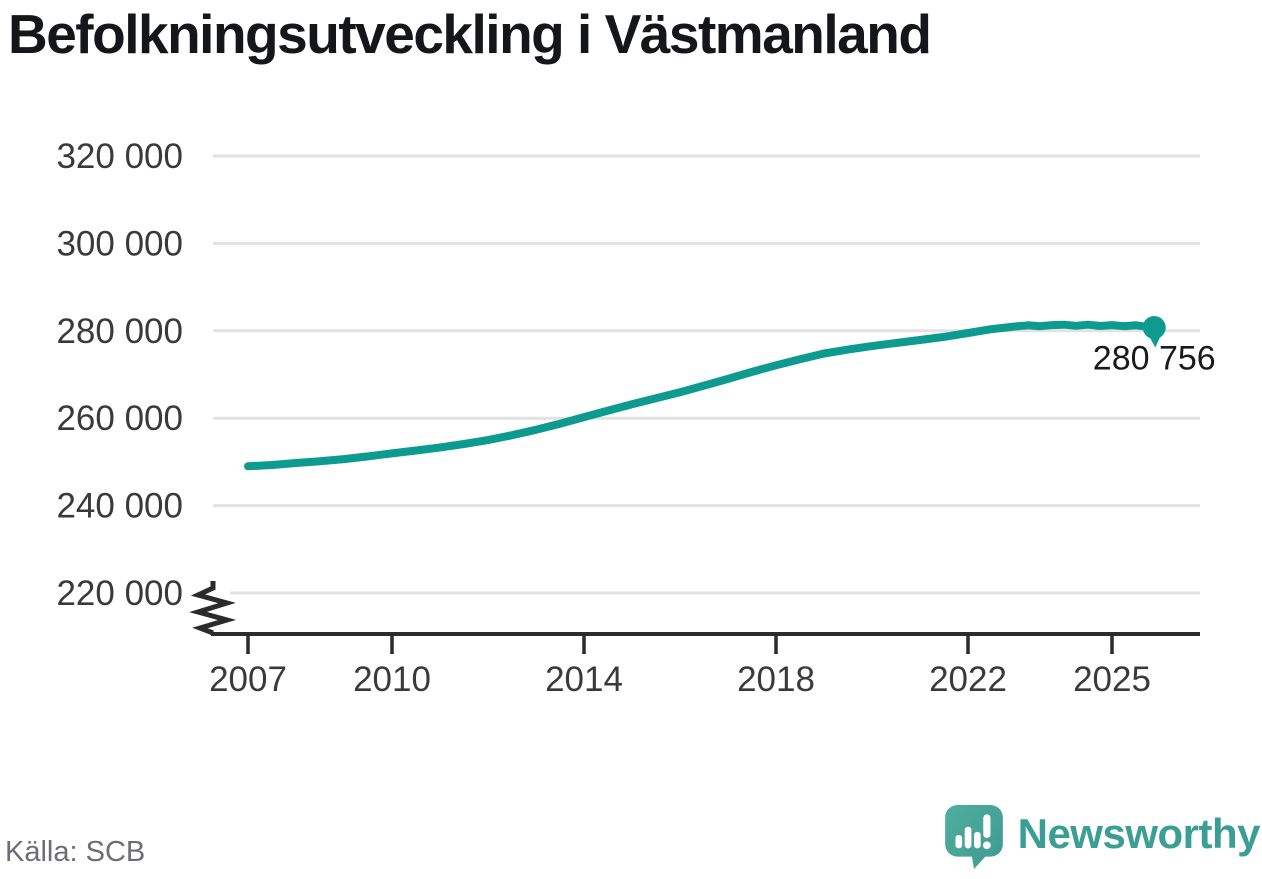  What do you see at coordinates (75, 852) in the screenshot?
I see `source-caption: Källa: SCB` at bounding box center [75, 852].